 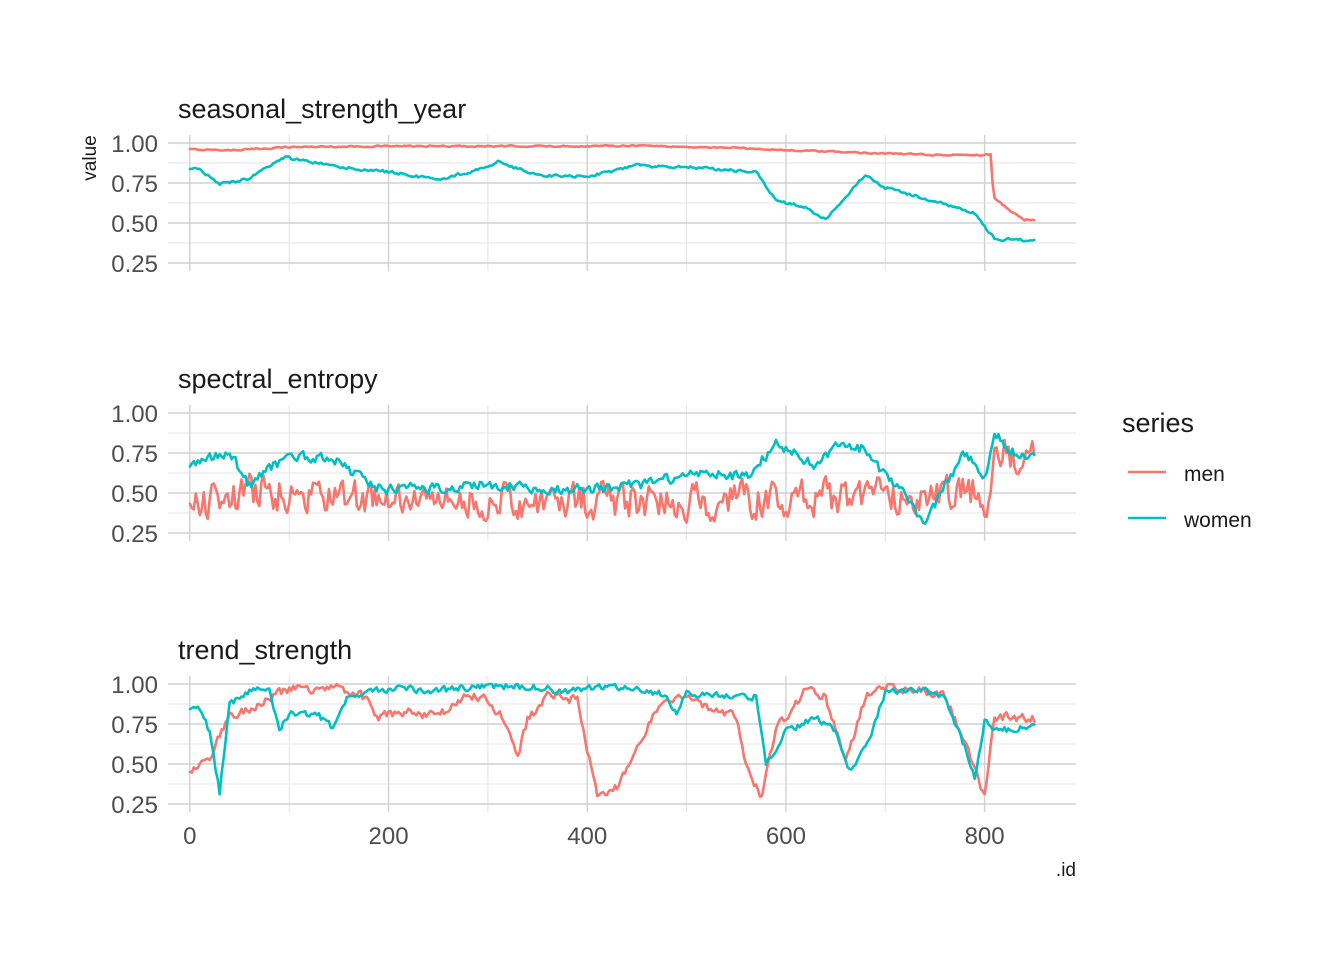 I want to click on x-tick-label: 800, so click(x=985, y=836).